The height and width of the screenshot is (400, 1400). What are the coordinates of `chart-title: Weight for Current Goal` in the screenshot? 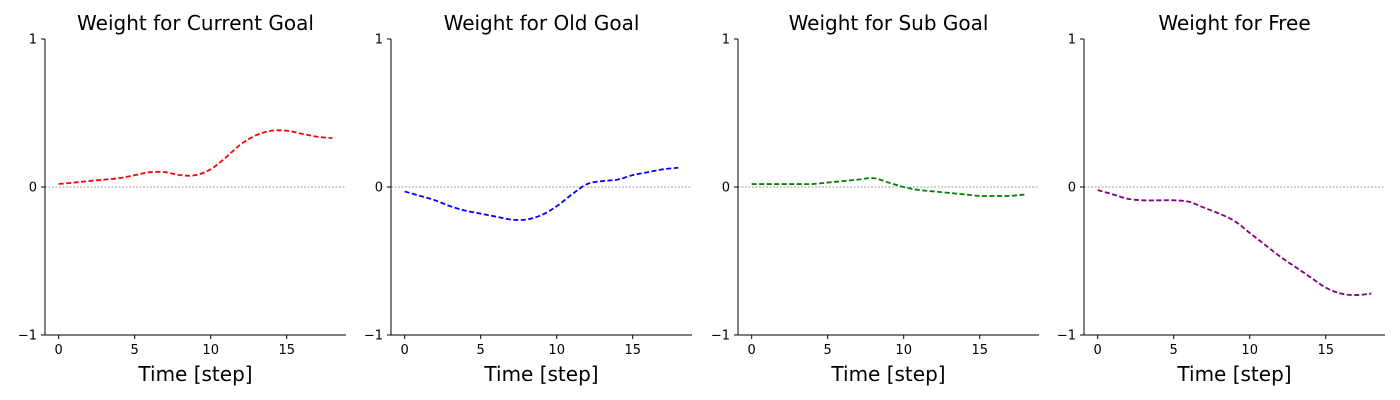 It's located at (195, 23).